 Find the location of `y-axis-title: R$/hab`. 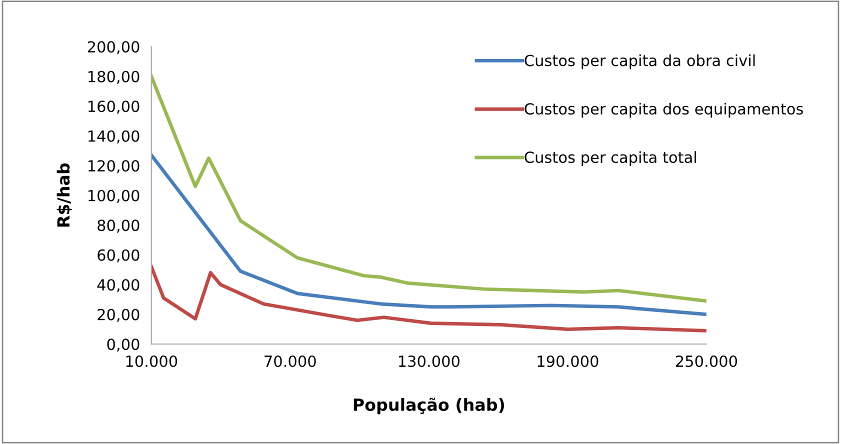

y-axis-title: R$/hab is located at coordinates (64, 195).